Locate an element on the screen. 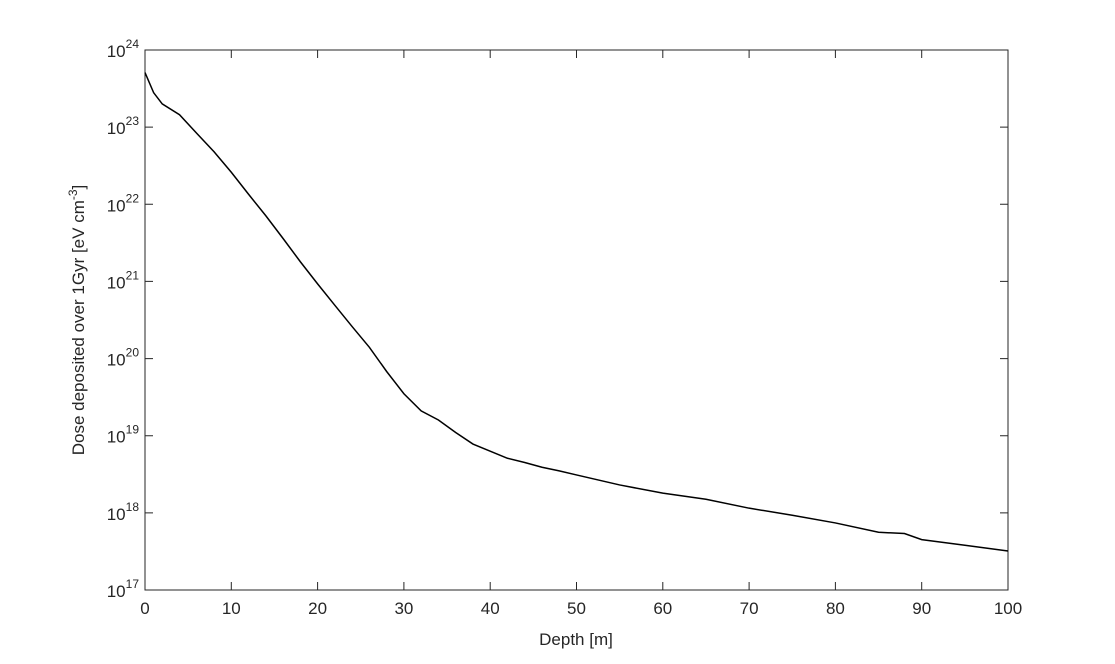 This screenshot has width=1115, height=664. y-axis-label: Dose deposited over 1Gyr [eV cm-3] is located at coordinates (77, 320).